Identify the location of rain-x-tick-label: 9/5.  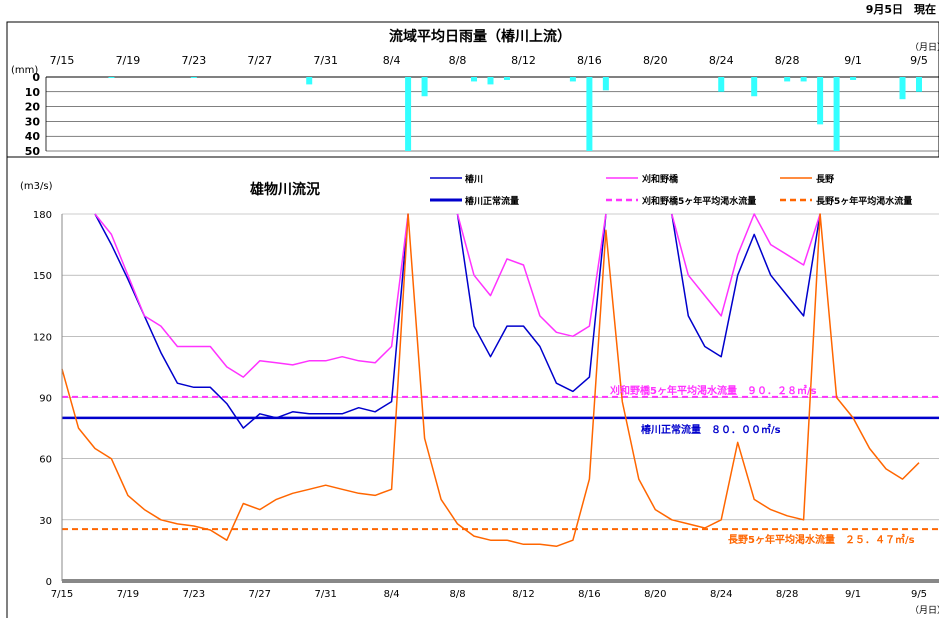
(919, 60).